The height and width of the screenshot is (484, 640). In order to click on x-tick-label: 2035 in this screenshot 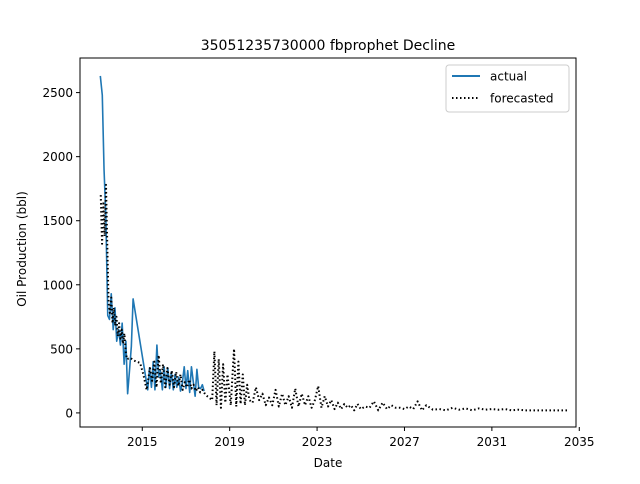, I will do `click(579, 442)`.